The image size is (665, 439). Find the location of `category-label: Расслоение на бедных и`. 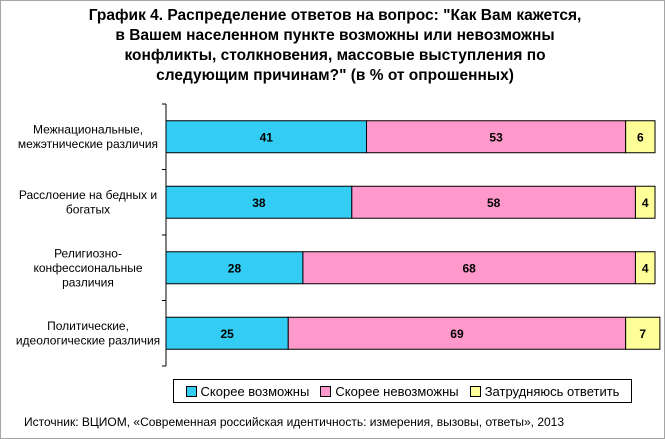

category-label: Расслоение на бедных и is located at coordinates (88, 195).